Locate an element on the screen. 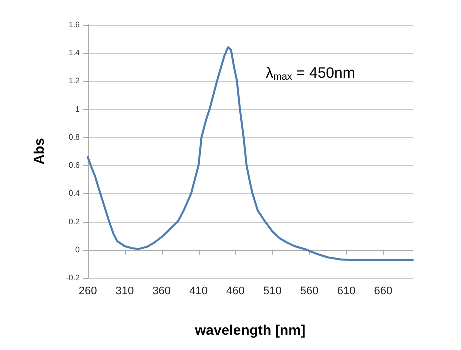 The image size is (461, 350). x-axis-title: wavelength [nm] is located at coordinates (250, 330).